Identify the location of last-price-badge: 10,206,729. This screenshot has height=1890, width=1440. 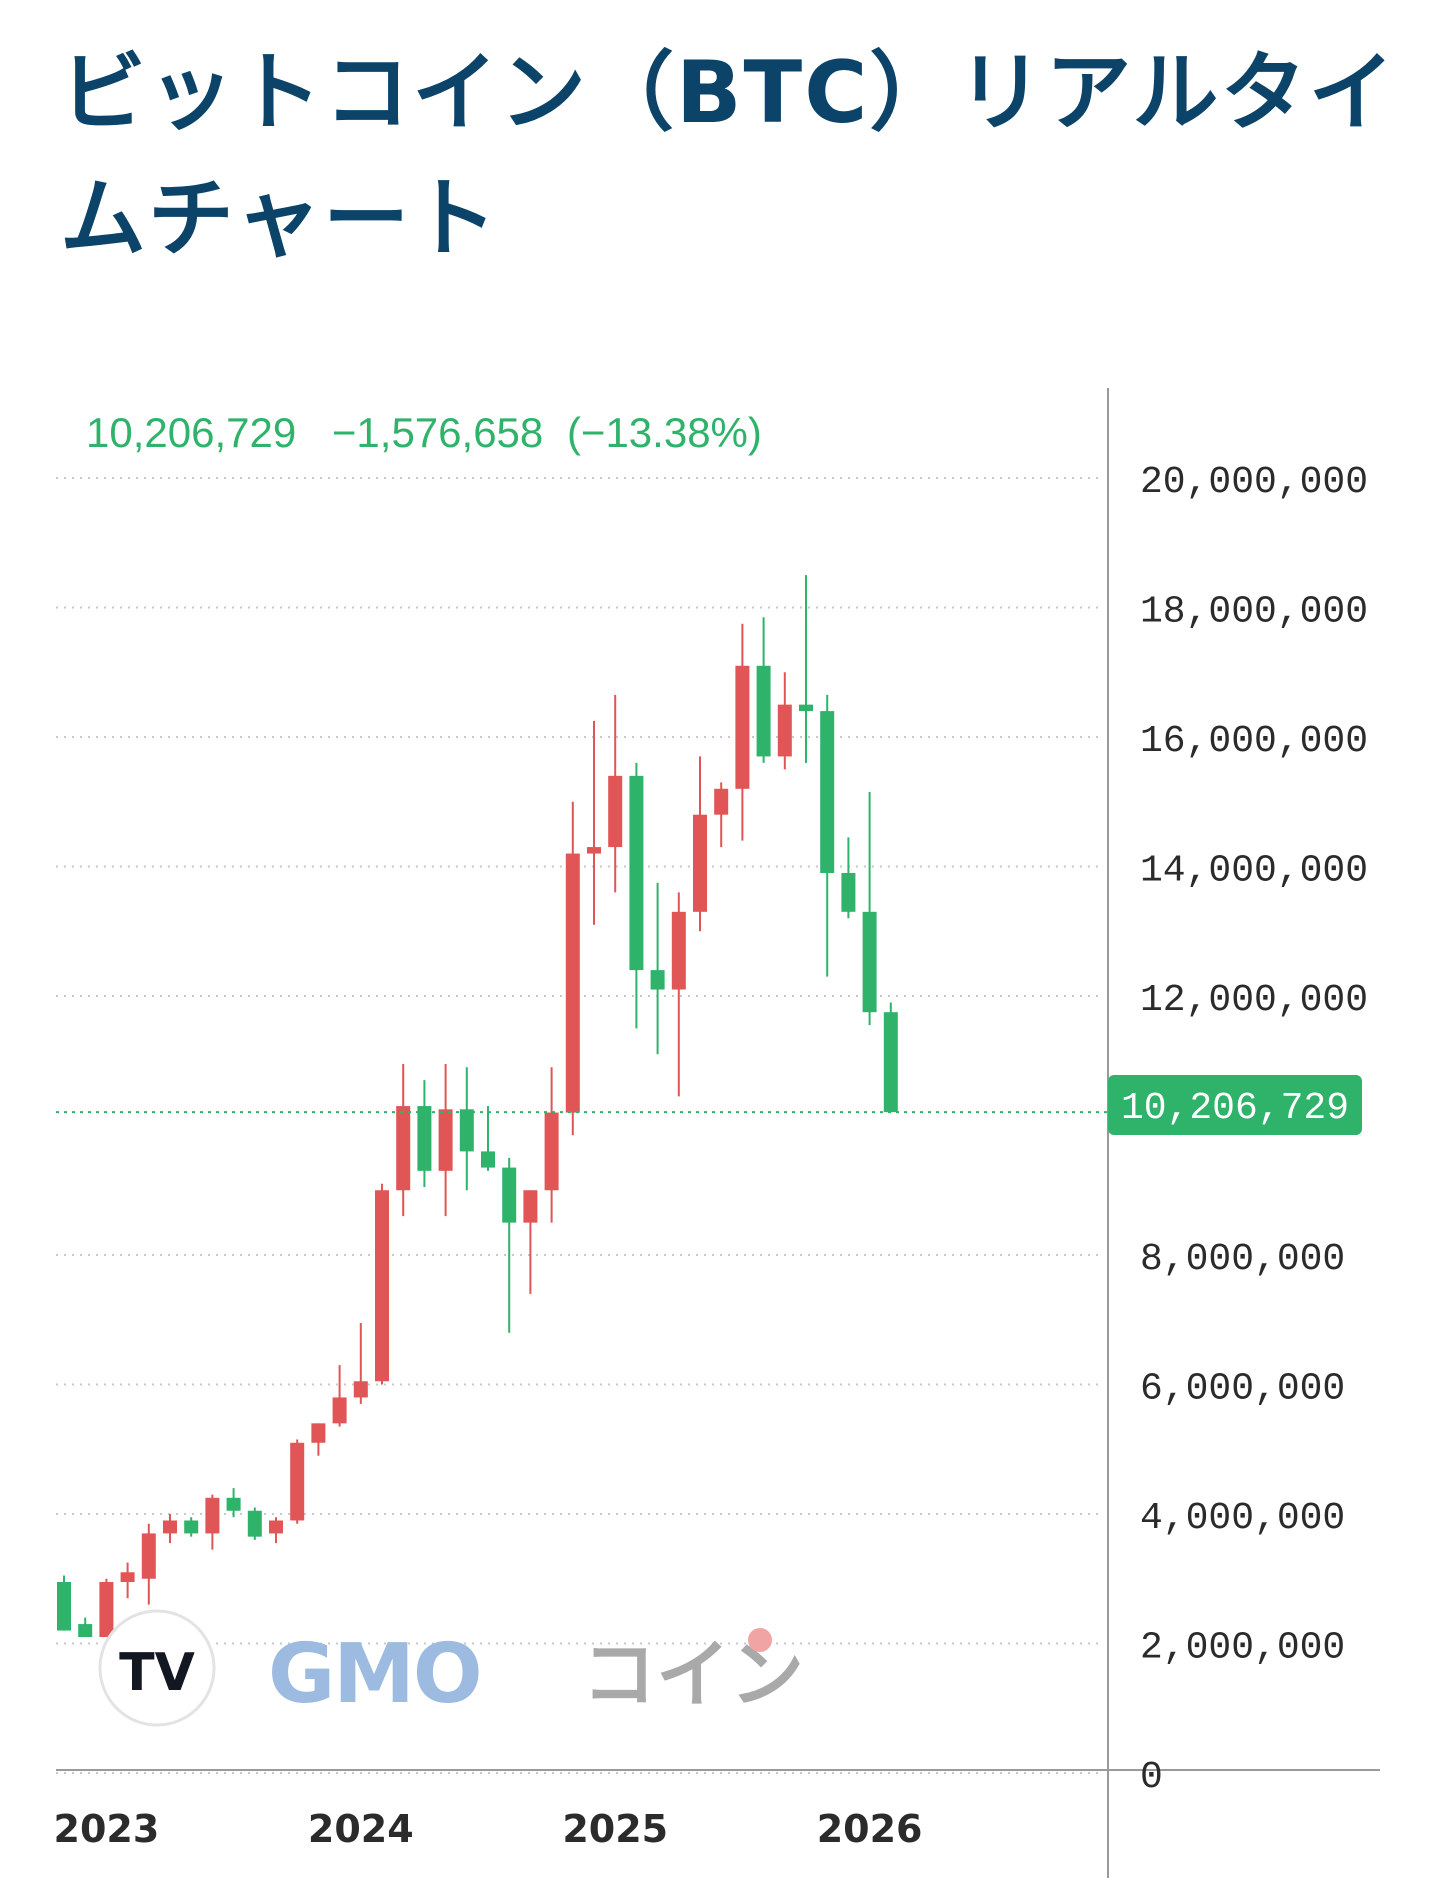
(1235, 1105).